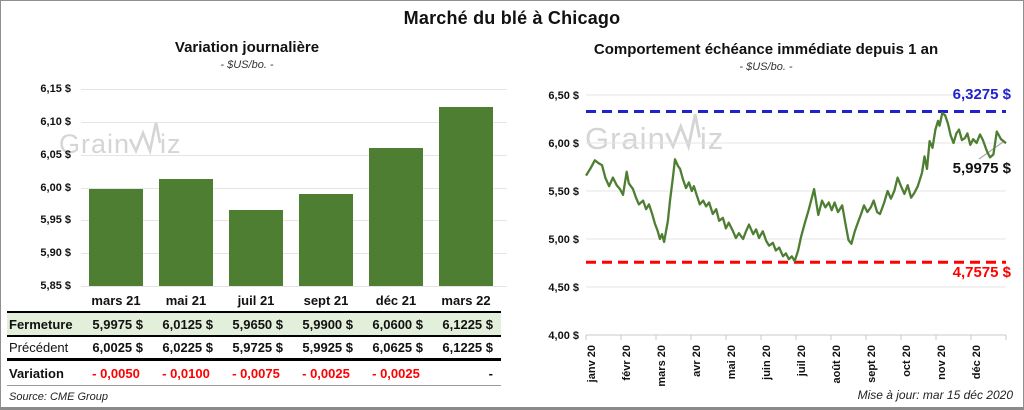 The width and height of the screenshot is (1024, 410). I want to click on x-axis-label: mai 20, so click(732, 362).